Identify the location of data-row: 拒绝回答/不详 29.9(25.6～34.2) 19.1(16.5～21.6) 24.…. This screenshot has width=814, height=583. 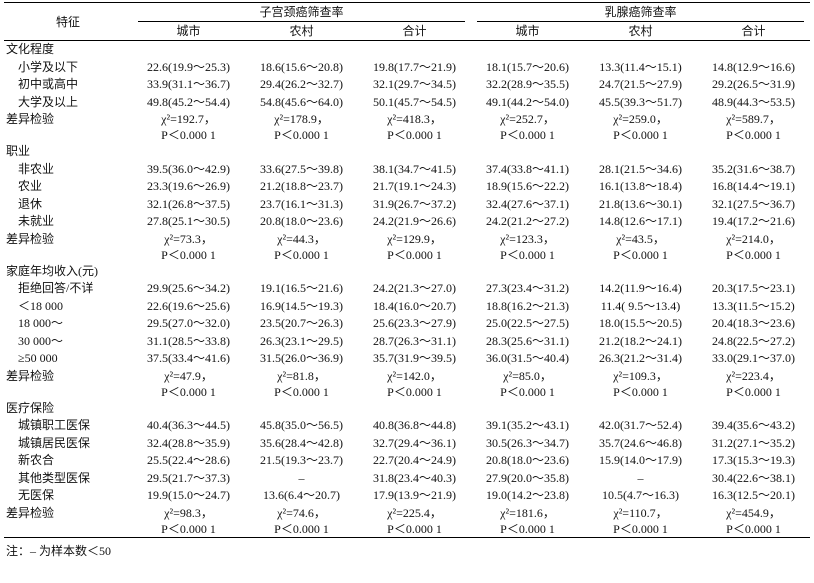
(407, 289).